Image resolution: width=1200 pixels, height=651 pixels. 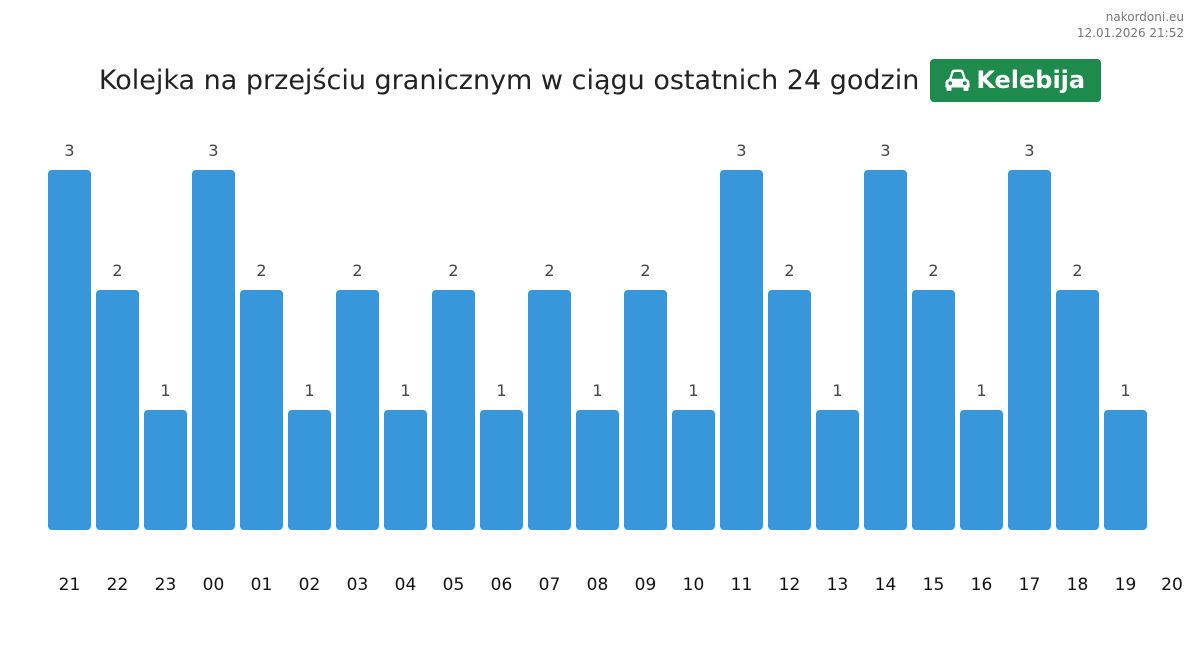 I want to click on x-tick-label-02: 02, so click(x=310, y=585).